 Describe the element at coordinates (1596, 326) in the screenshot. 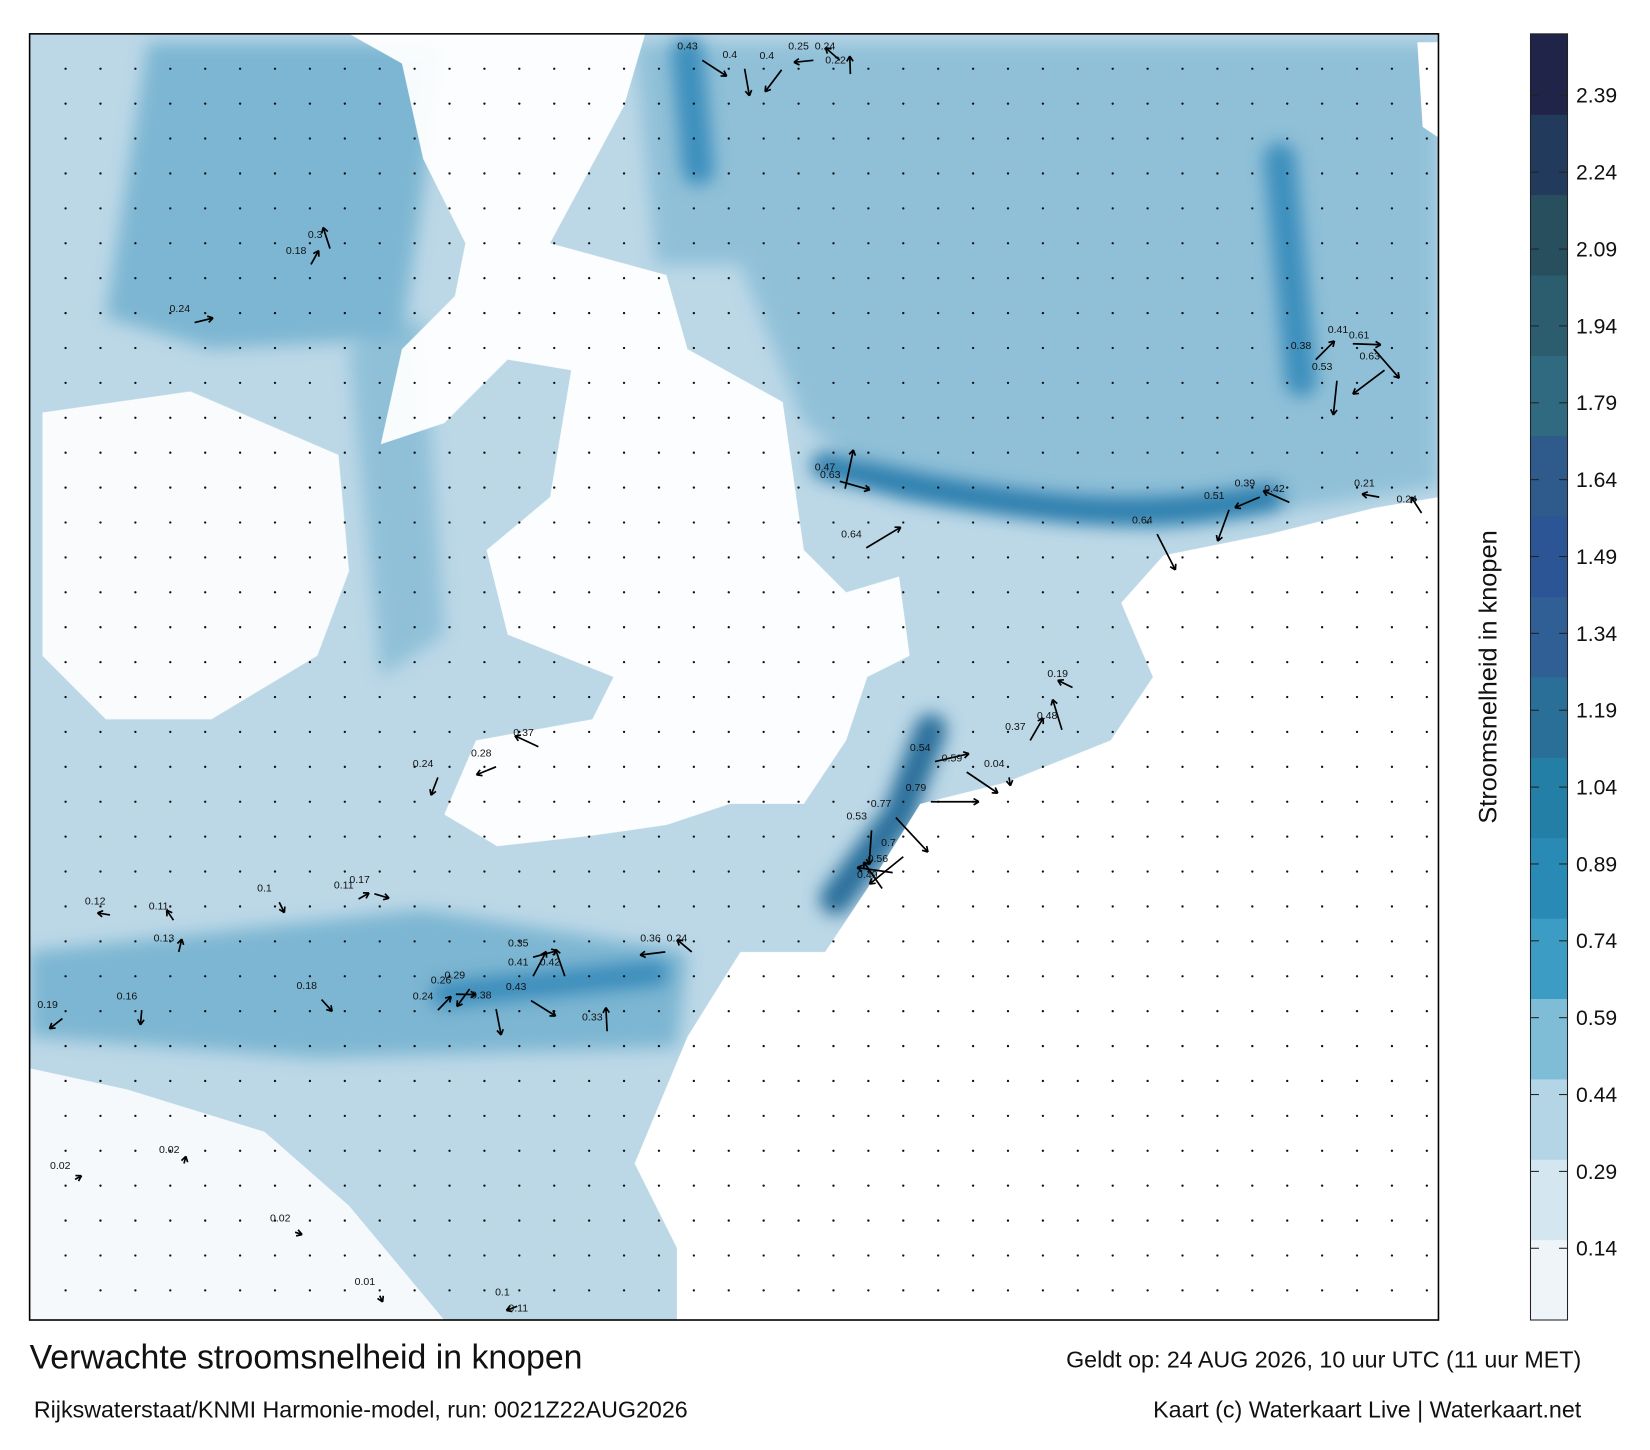

I see `colorbar-tick-label: 1.94` at that location.